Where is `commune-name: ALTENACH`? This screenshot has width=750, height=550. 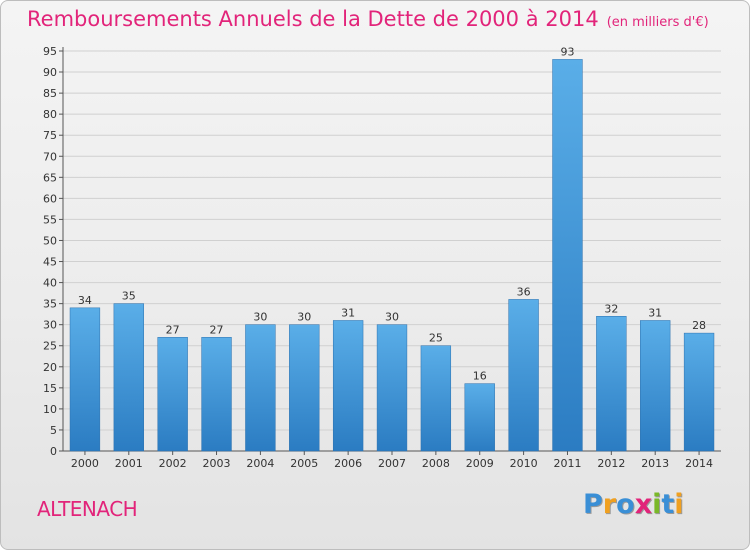
commune-name: ALTENACH is located at coordinates (87, 509).